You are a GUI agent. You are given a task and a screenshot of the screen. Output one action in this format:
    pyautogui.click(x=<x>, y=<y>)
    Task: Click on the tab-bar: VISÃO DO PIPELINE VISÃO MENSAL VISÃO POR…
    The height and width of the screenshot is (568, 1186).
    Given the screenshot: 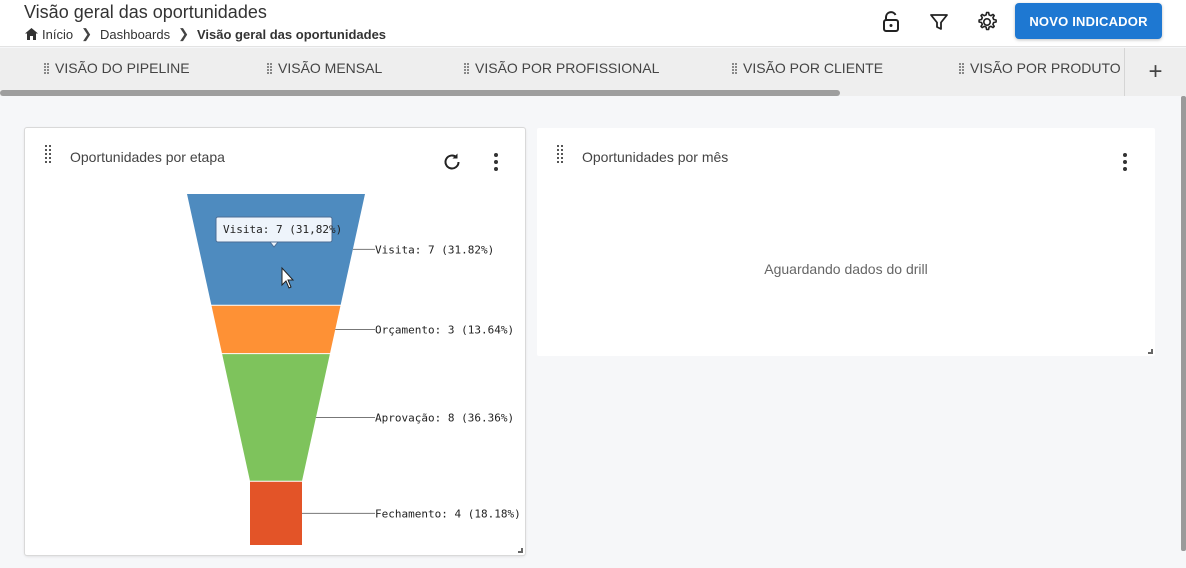 What is the action you would take?
    pyautogui.click(x=593, y=72)
    